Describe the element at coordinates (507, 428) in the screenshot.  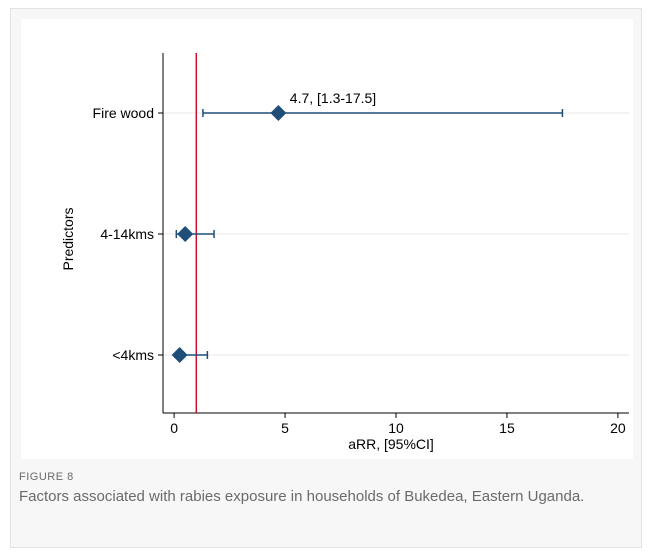
I see `x-tick-label: 15` at that location.